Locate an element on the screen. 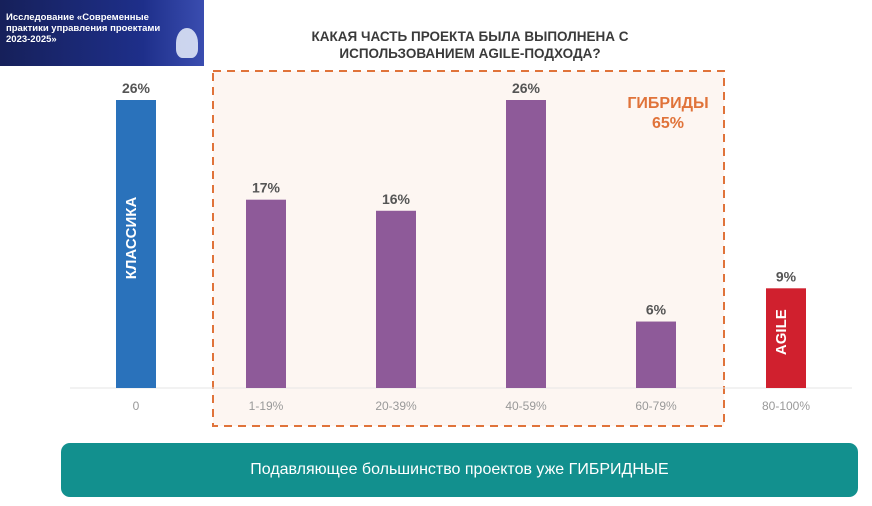 The height and width of the screenshot is (506, 872). hybrid-label: ГИБРИДЫ is located at coordinates (667, 103).